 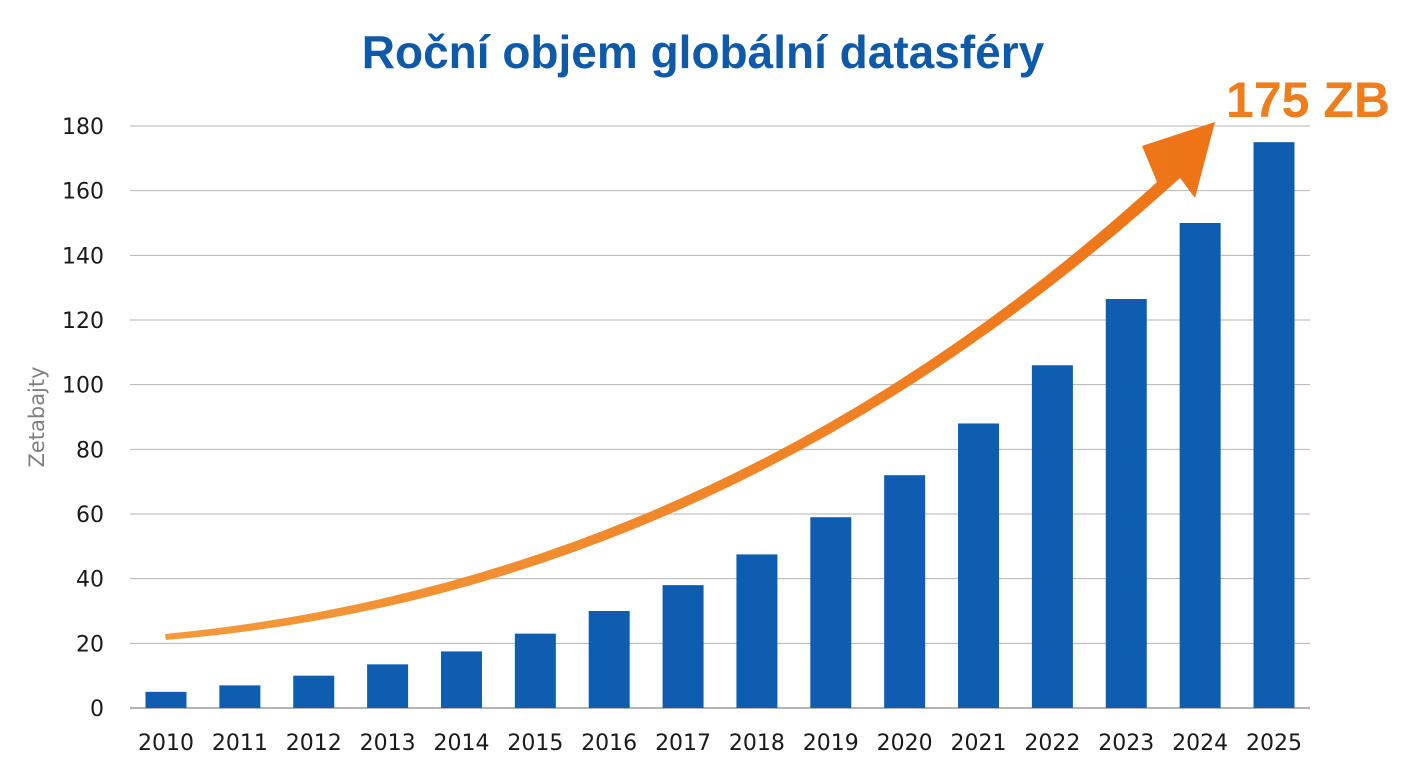 I want to click on y-tick-label: 140, so click(x=83, y=256).